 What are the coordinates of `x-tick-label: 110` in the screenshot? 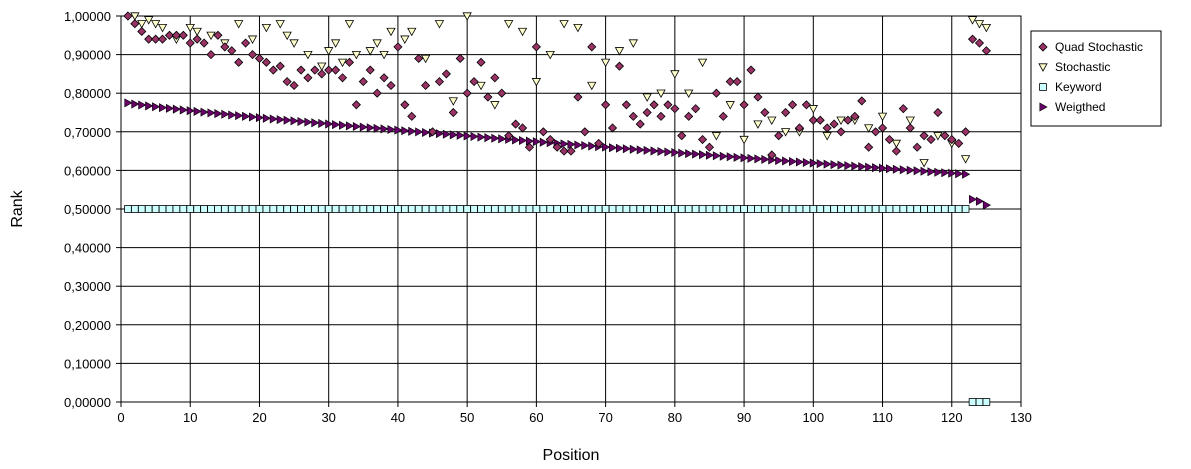 It's located at (882, 417).